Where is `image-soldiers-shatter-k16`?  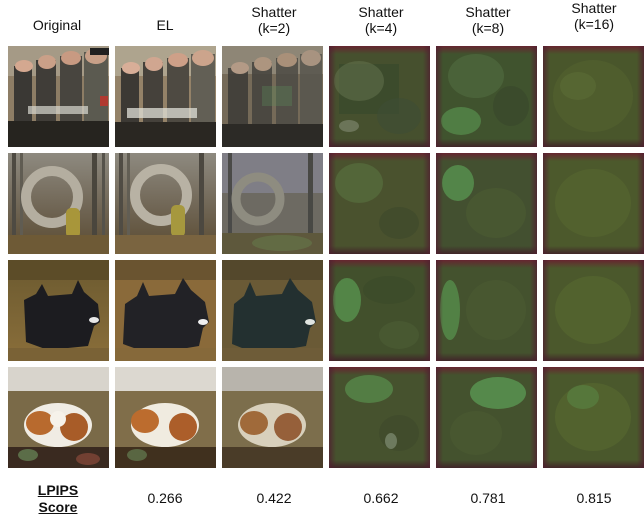 image-soldiers-shatter-k16 is located at coordinates (593, 96).